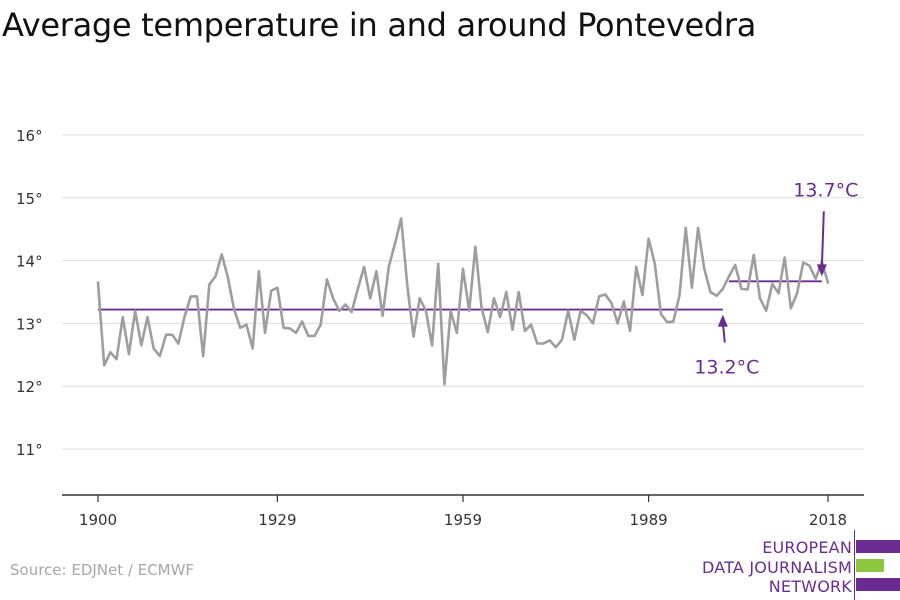  Describe the element at coordinates (726, 368) in the screenshot. I see `annotation-label: 13.2°C` at that location.